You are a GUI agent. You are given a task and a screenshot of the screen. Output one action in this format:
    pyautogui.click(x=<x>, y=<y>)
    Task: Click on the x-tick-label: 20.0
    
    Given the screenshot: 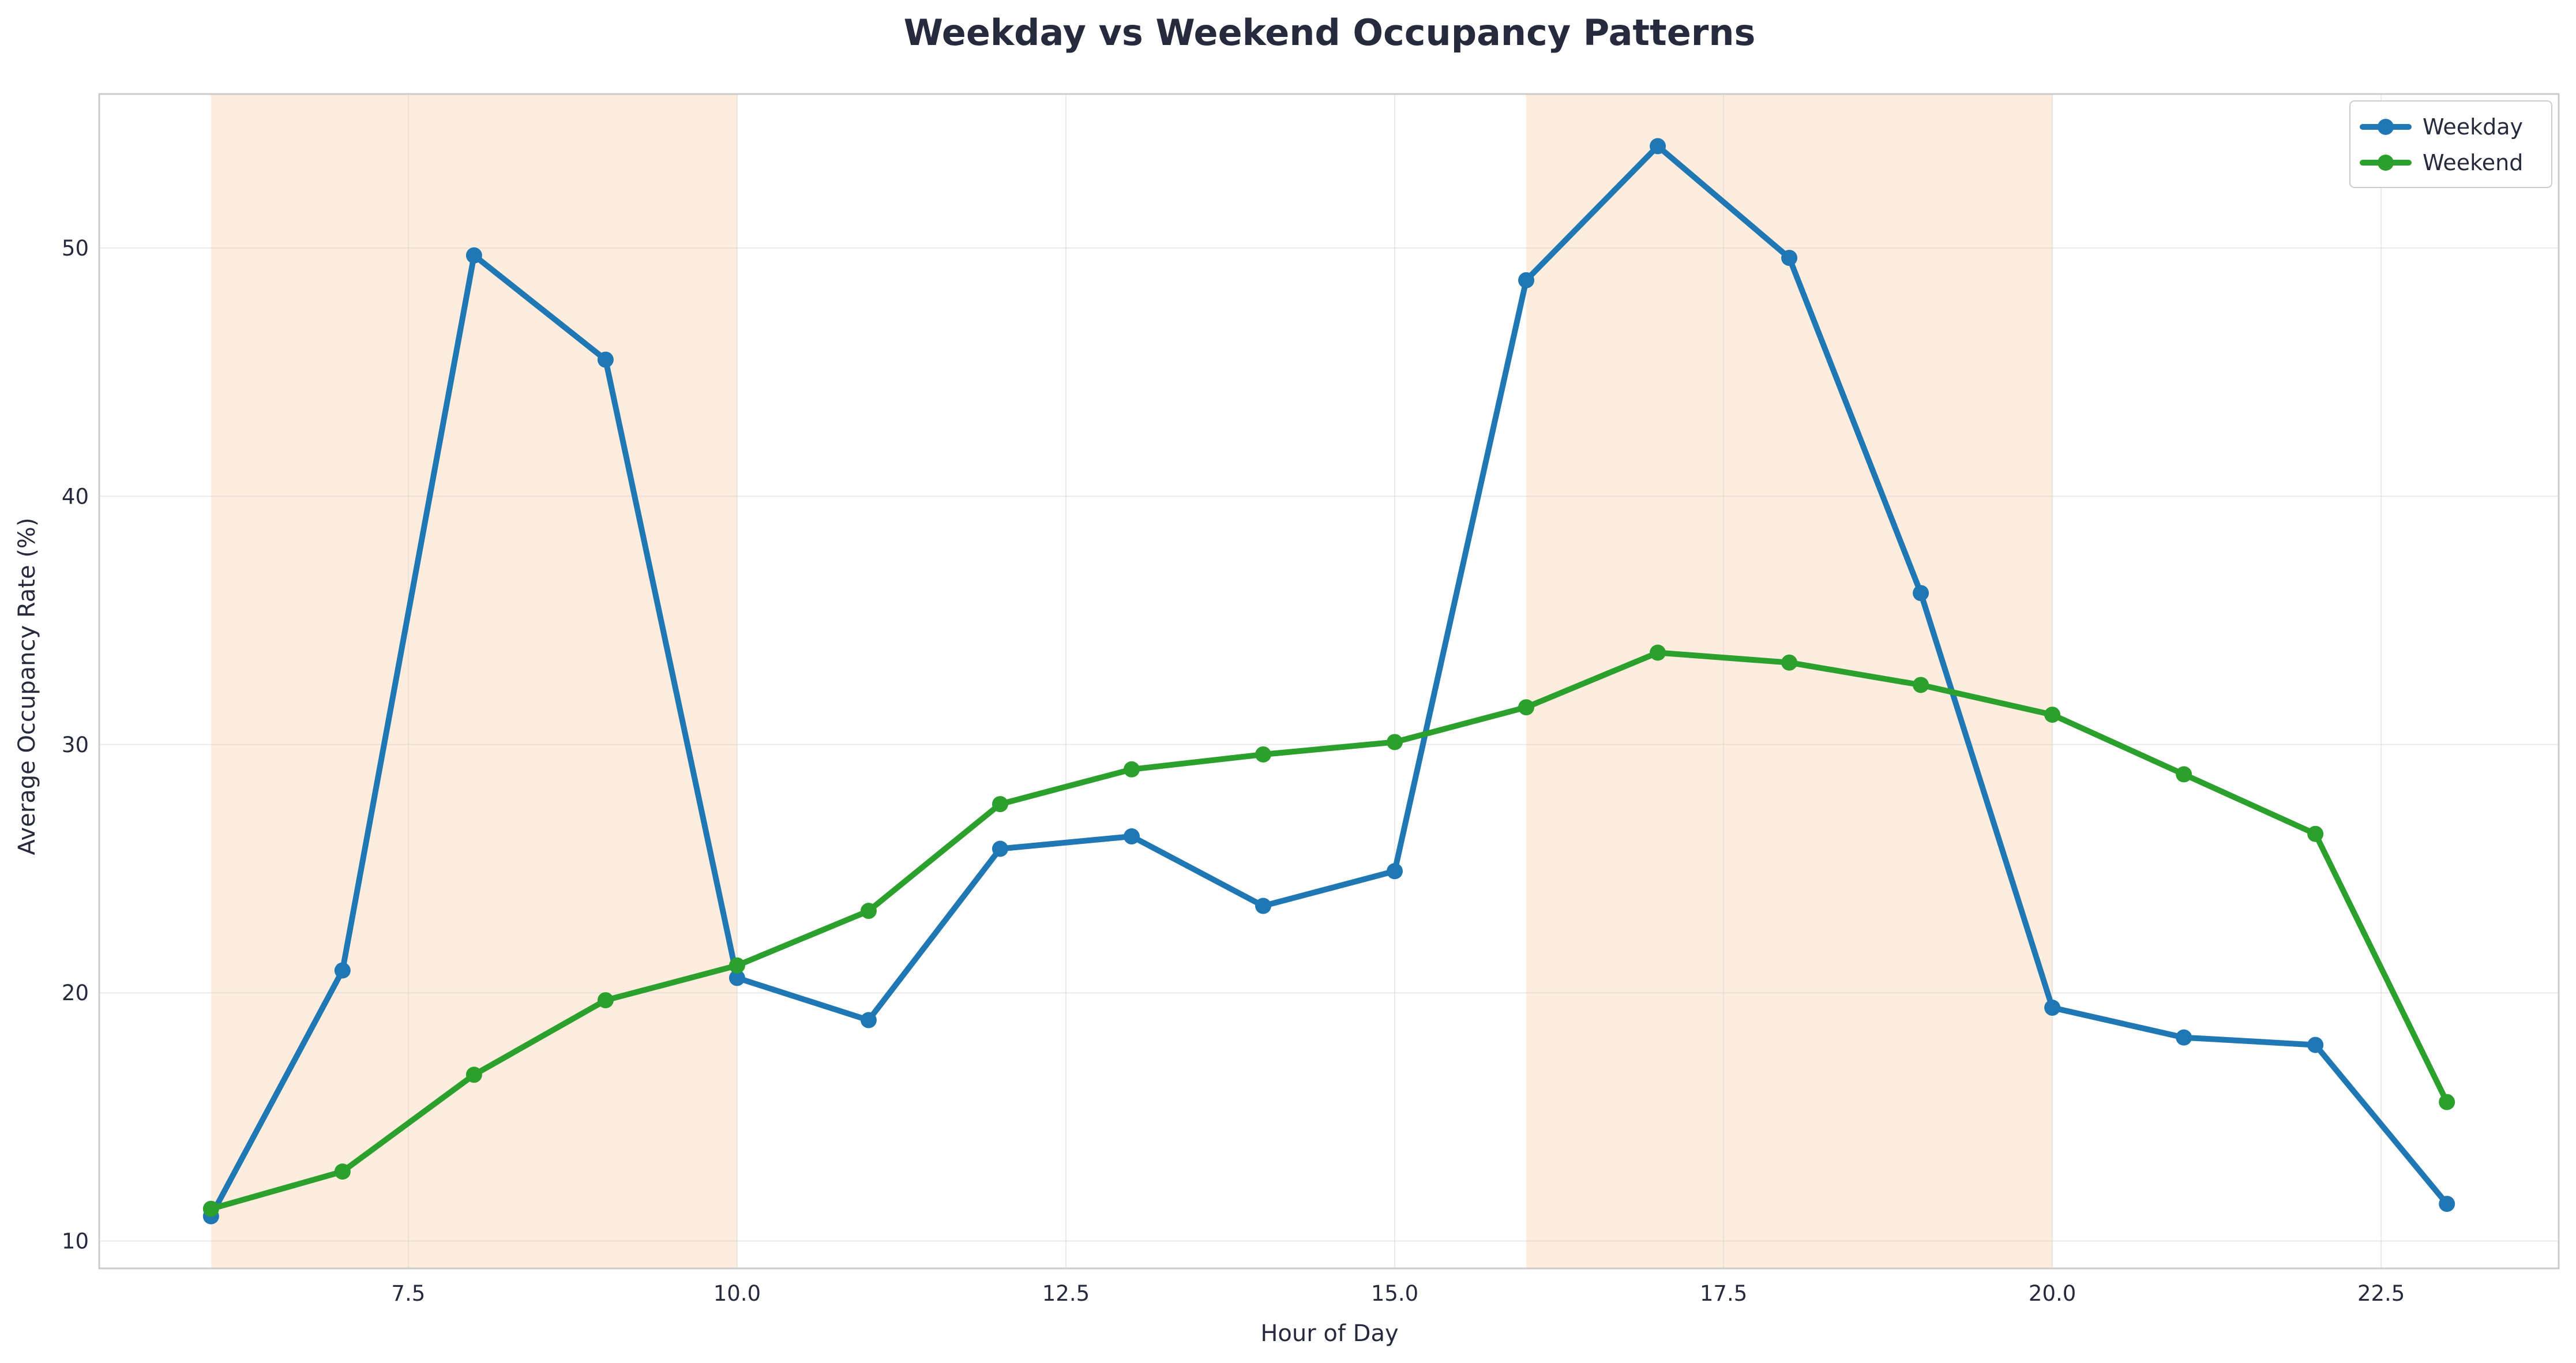 What is the action you would take?
    pyautogui.click(x=2052, y=1293)
    